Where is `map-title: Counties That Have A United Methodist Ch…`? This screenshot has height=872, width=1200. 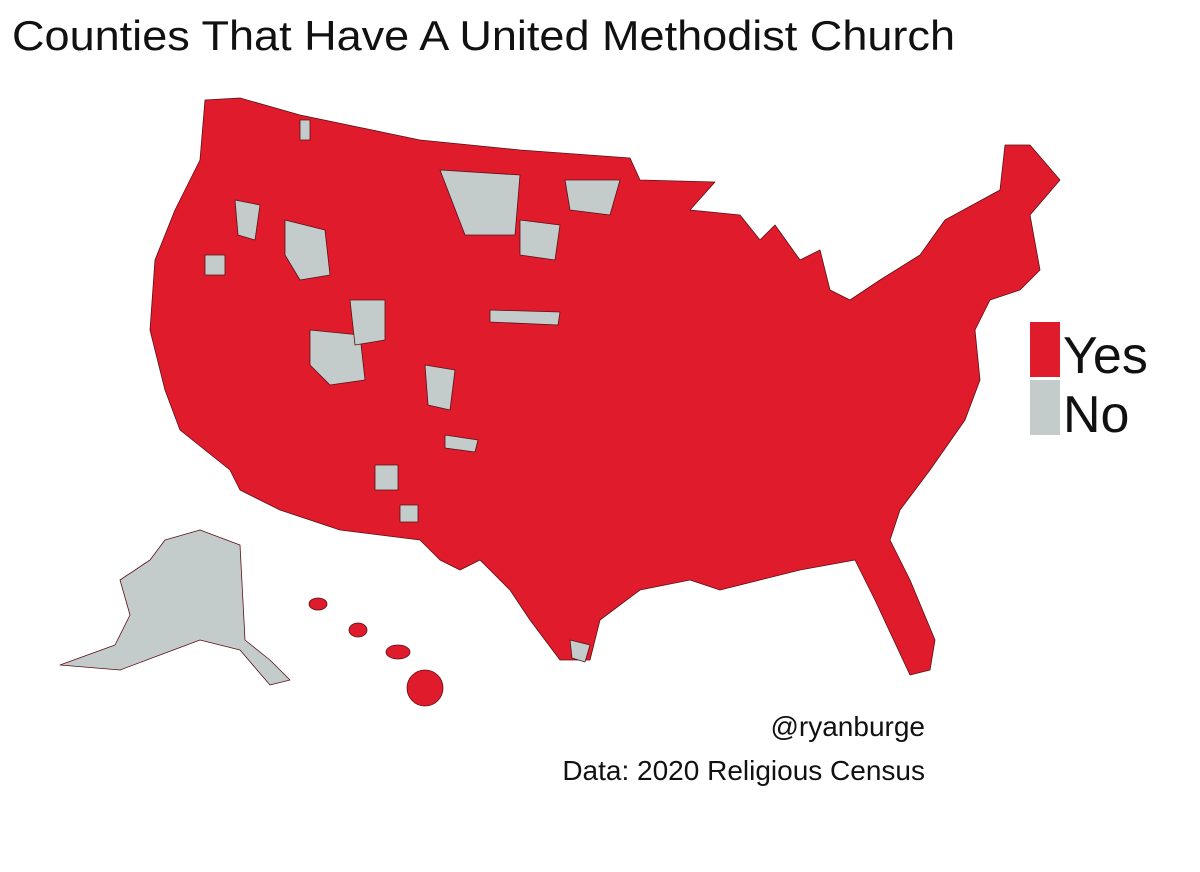 map-title: Counties That Have A United Methodist Ch… is located at coordinates (483, 35).